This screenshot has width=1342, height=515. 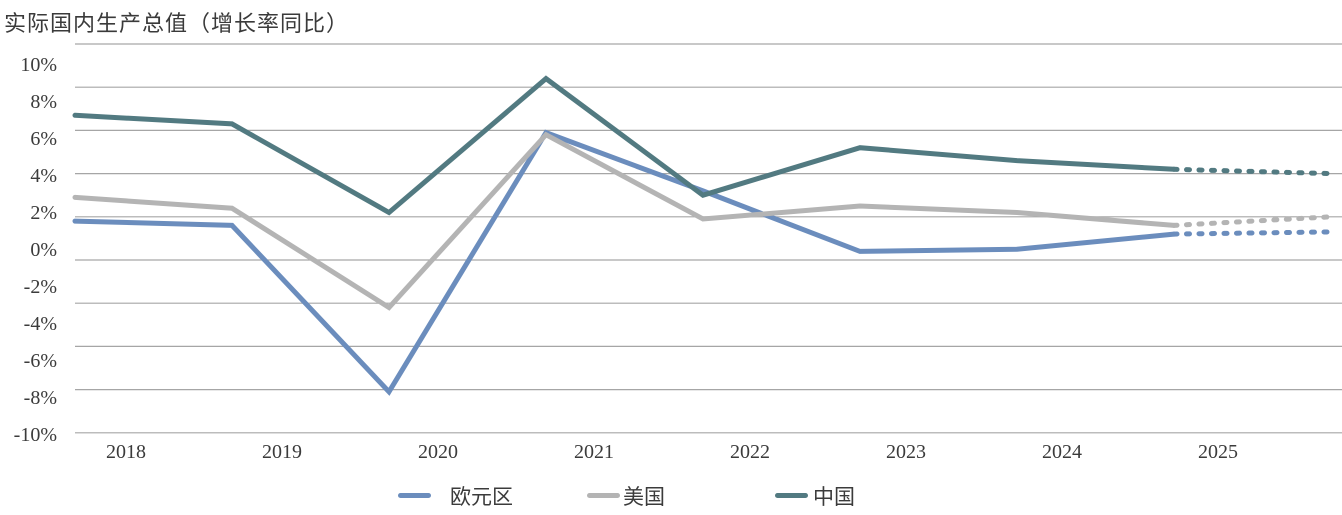 I want to click on y-axis-label--2pct: -2%, so click(x=40, y=287).